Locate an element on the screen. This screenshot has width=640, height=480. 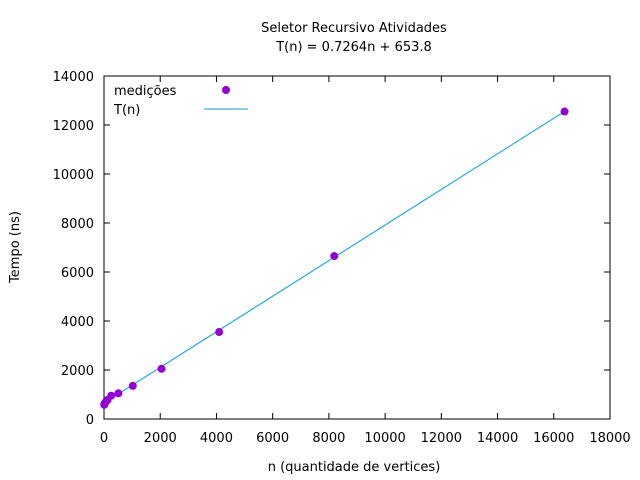
y-tick-label: 10000 is located at coordinates (73, 175).